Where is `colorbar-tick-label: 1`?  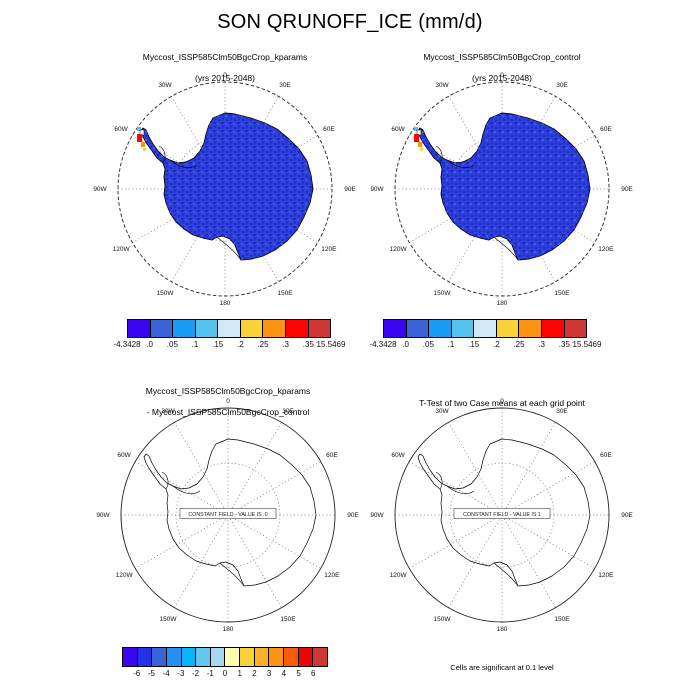 colorbar-tick-label: 1 is located at coordinates (239, 673).